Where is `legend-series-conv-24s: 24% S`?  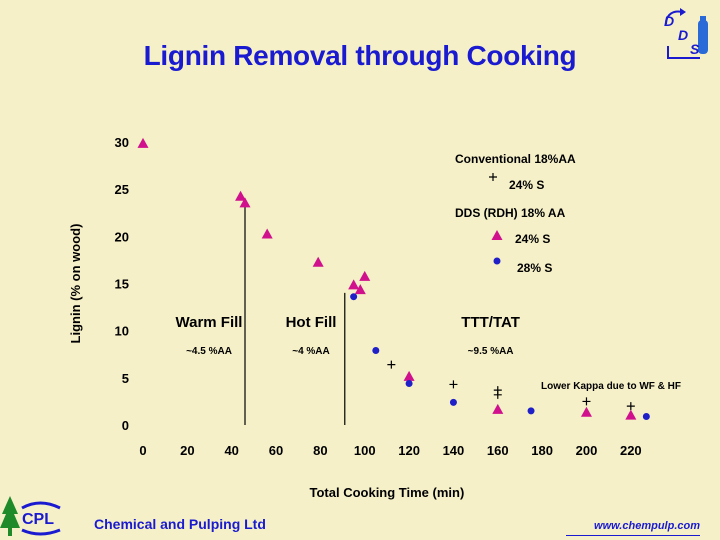 legend-series-conv-24s: 24% S is located at coordinates (526, 185).